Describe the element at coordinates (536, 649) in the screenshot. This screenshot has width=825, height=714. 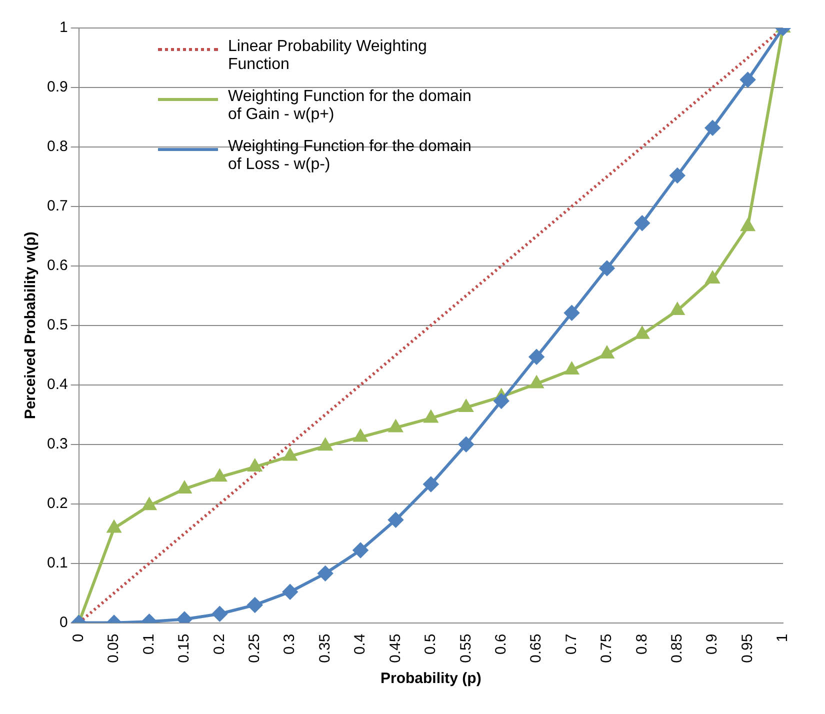
I see `x-tick-label: 0.65` at that location.